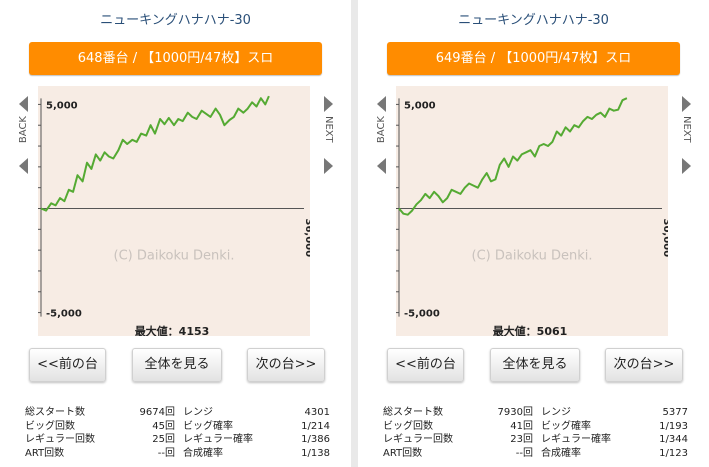 The width and height of the screenshot is (709, 467). Describe the element at coordinates (673, 426) in the screenshot. I see `stat-value: 1/193` at that location.